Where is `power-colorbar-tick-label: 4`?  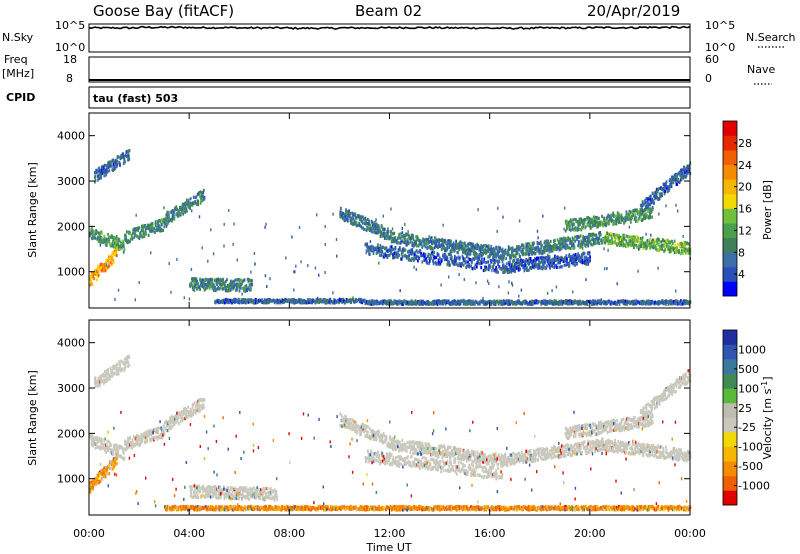
power-colorbar-tick-label: 4 is located at coordinates (741, 274).